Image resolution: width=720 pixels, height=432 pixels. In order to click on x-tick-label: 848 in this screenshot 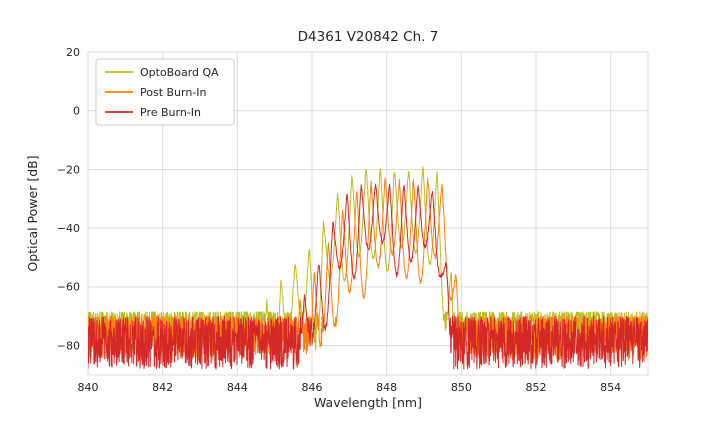, I will do `click(386, 387)`.